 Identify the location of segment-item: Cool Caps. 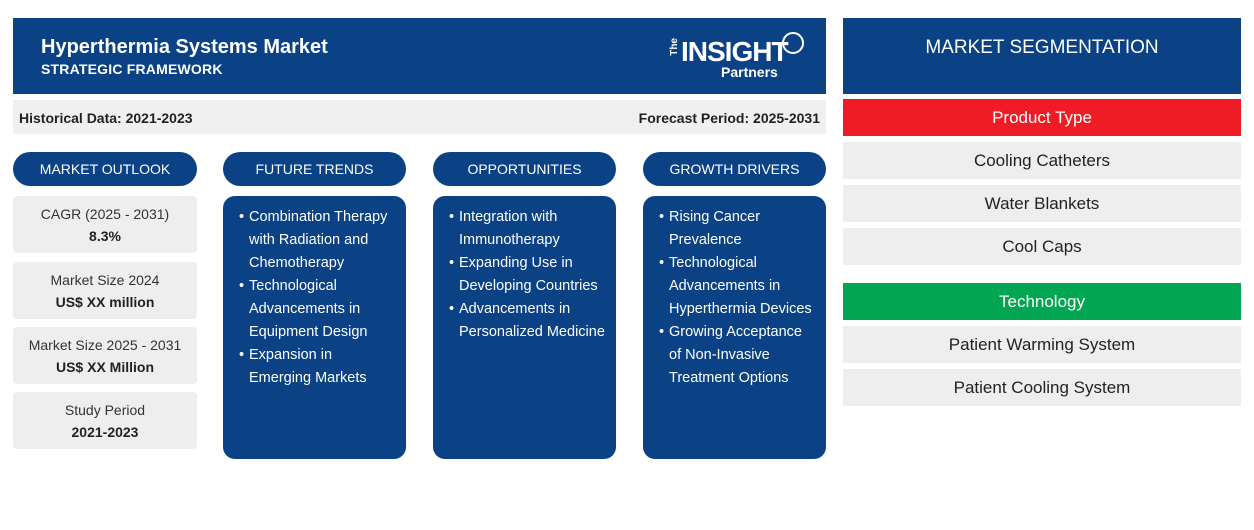
(1042, 246).